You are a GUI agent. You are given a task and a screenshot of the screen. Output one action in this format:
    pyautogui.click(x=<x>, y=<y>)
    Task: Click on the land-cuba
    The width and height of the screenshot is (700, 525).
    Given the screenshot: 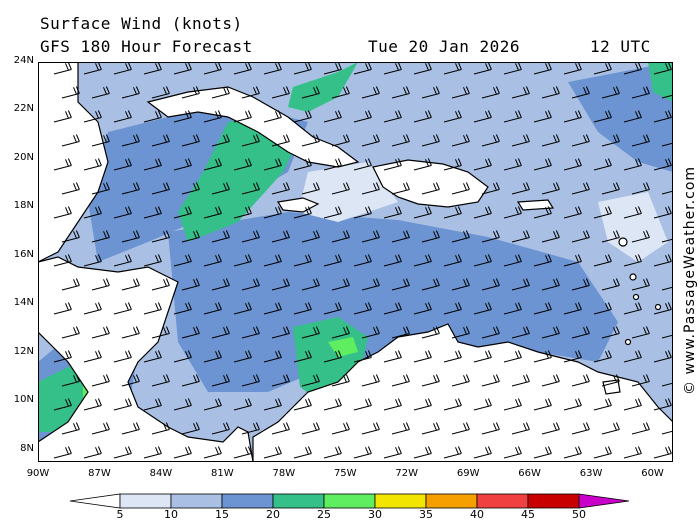 What is the action you would take?
    pyautogui.click(x=253, y=127)
    